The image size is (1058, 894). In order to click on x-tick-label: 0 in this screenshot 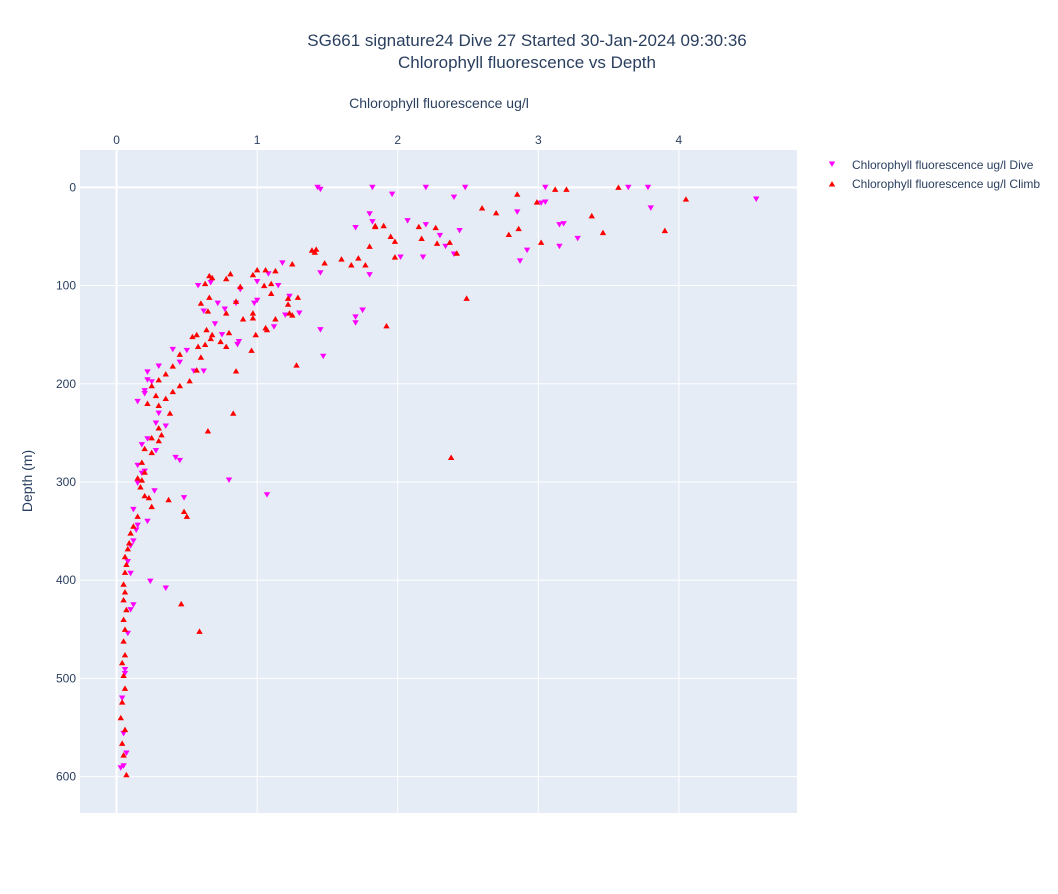, I will do `click(116, 140)`.